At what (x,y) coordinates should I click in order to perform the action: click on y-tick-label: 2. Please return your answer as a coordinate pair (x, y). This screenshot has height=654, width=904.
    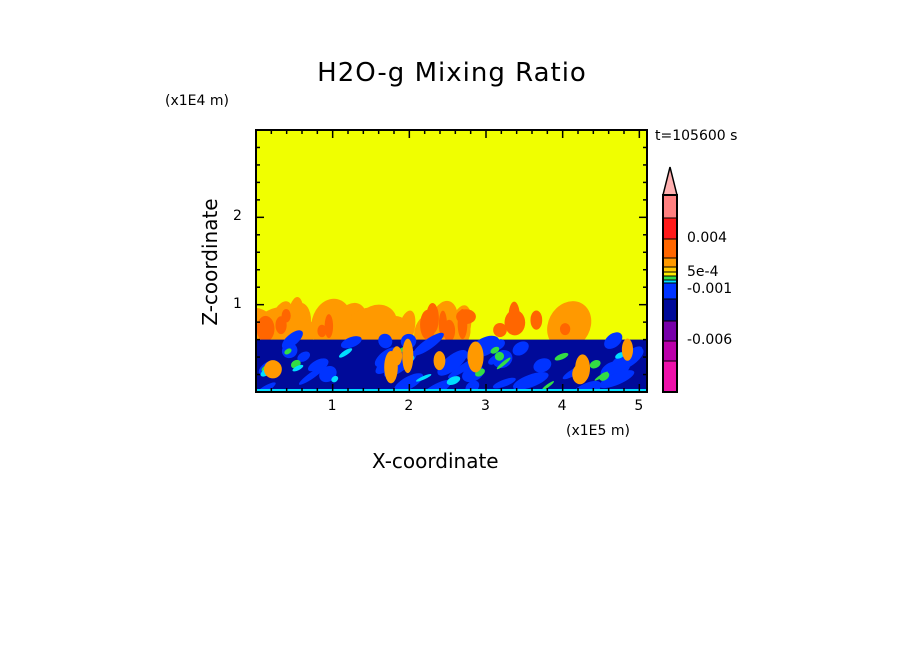
    Looking at the image, I should click on (237, 216).